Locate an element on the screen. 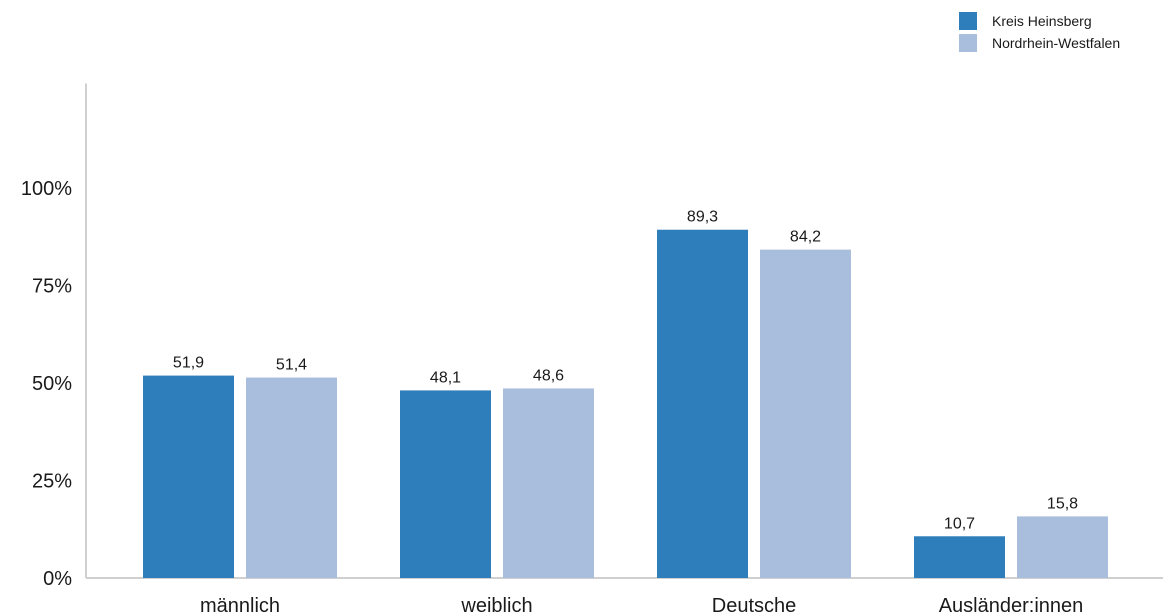  x-category-label: männlich is located at coordinates (240, 605).